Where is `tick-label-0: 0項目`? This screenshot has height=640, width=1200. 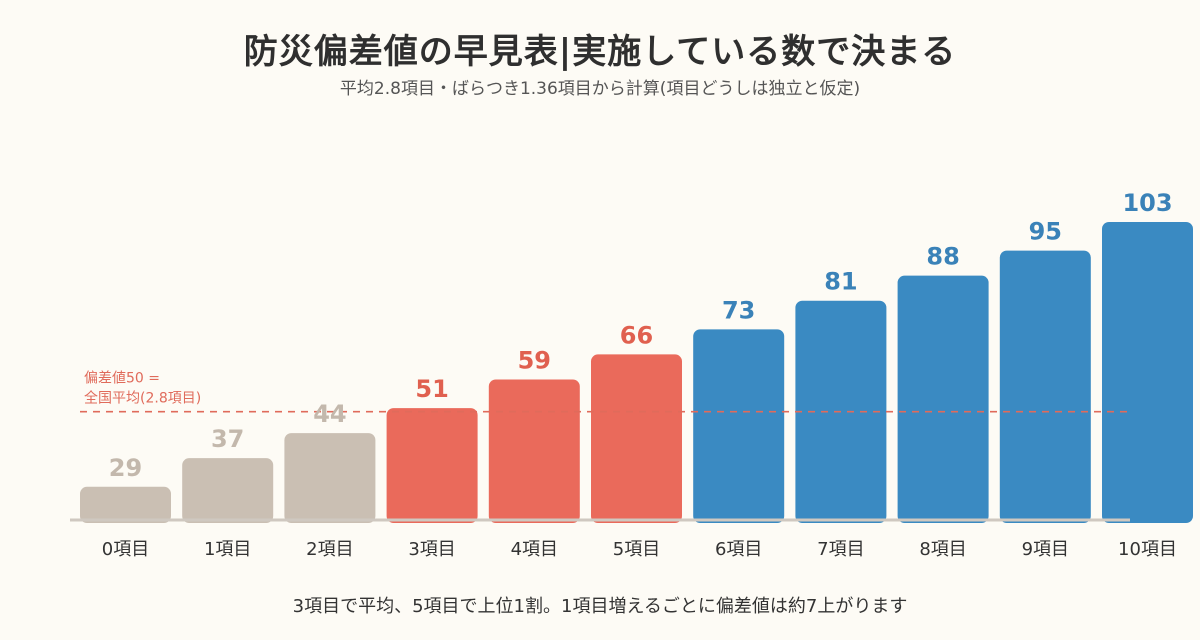 tick-label-0: 0項目 is located at coordinates (125, 549).